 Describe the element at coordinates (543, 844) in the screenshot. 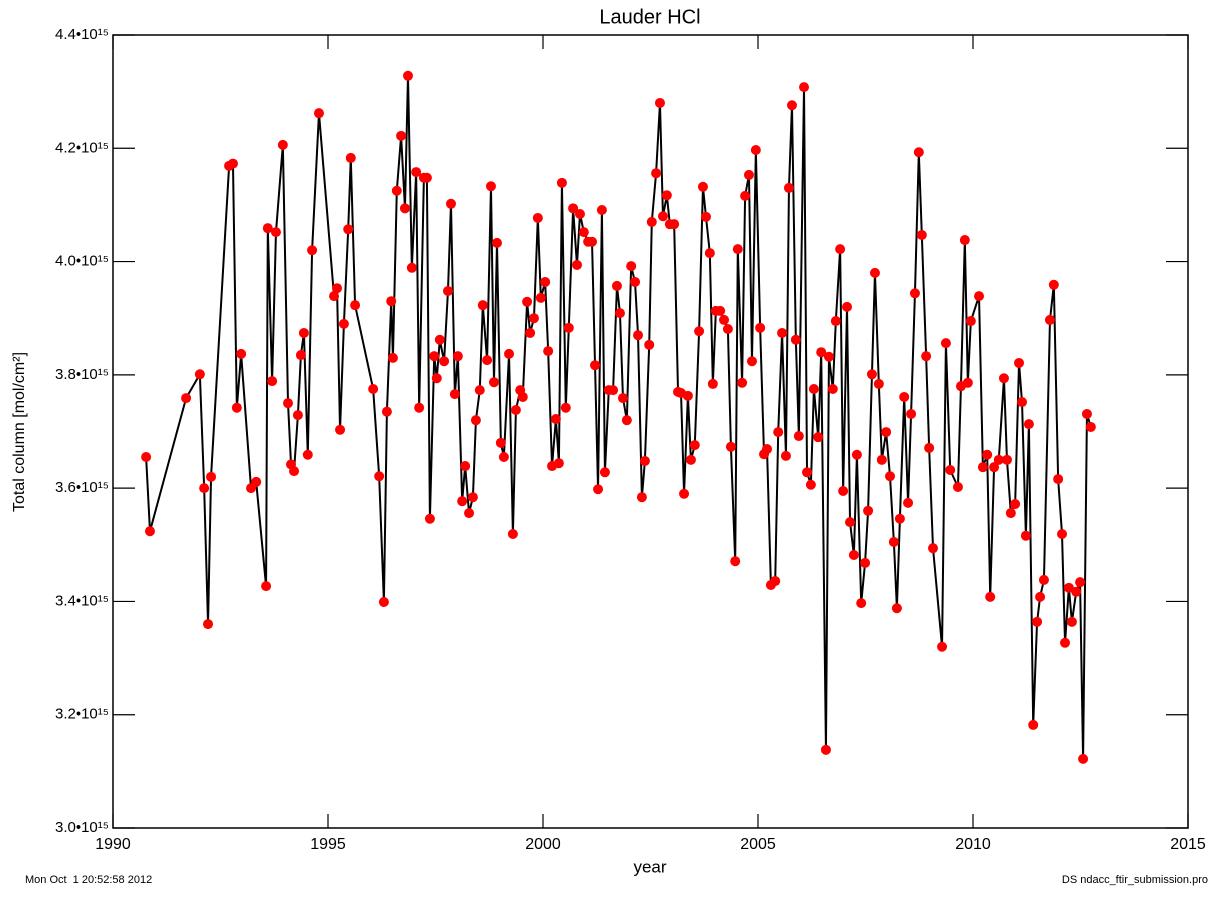

I see `x-tick-label: 2000` at that location.